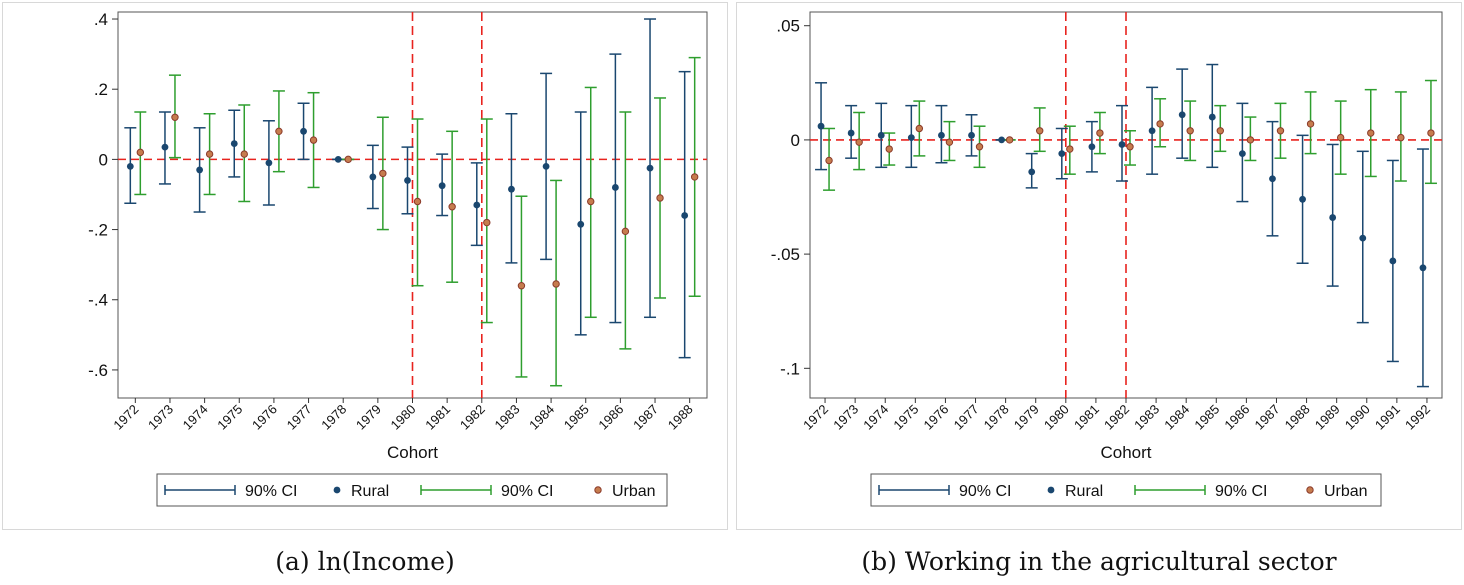 The height and width of the screenshot is (585, 1464). I want to click on y-tick-label: .2, so click(101, 89).